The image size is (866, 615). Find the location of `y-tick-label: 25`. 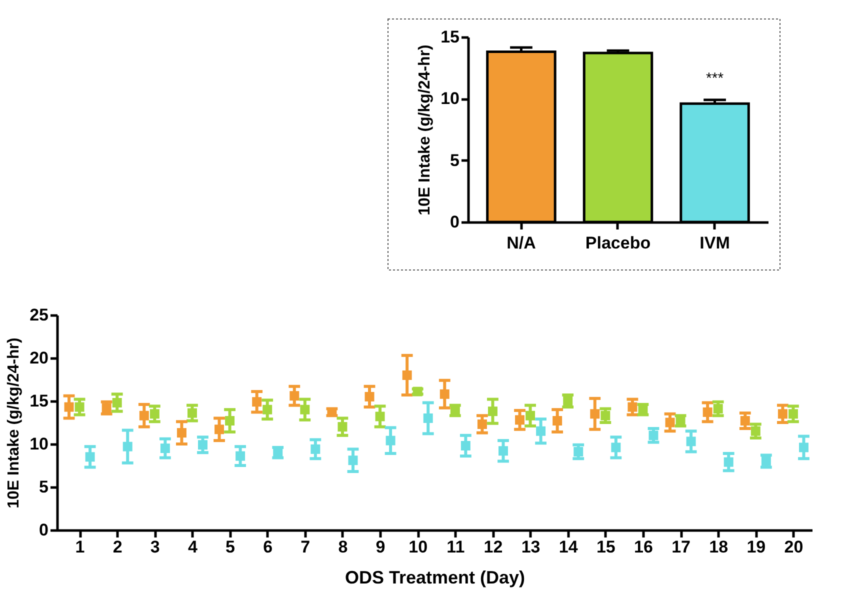

y-tick-label: 25 is located at coordinates (39, 315).